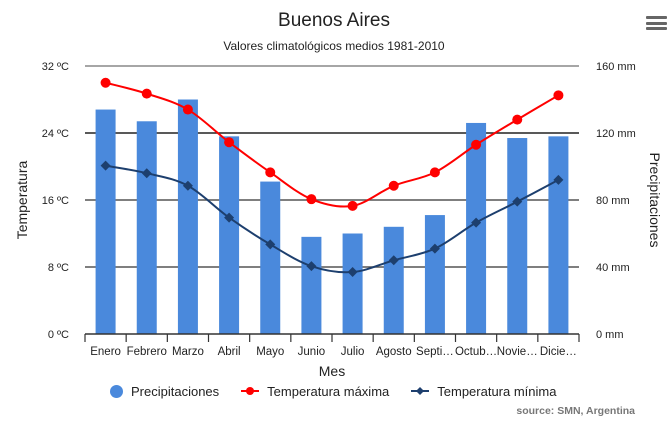 This screenshot has height=421, width=669. I want to click on chart-subtitle: Valores climatológicos medios 1981-2010, so click(334, 46).